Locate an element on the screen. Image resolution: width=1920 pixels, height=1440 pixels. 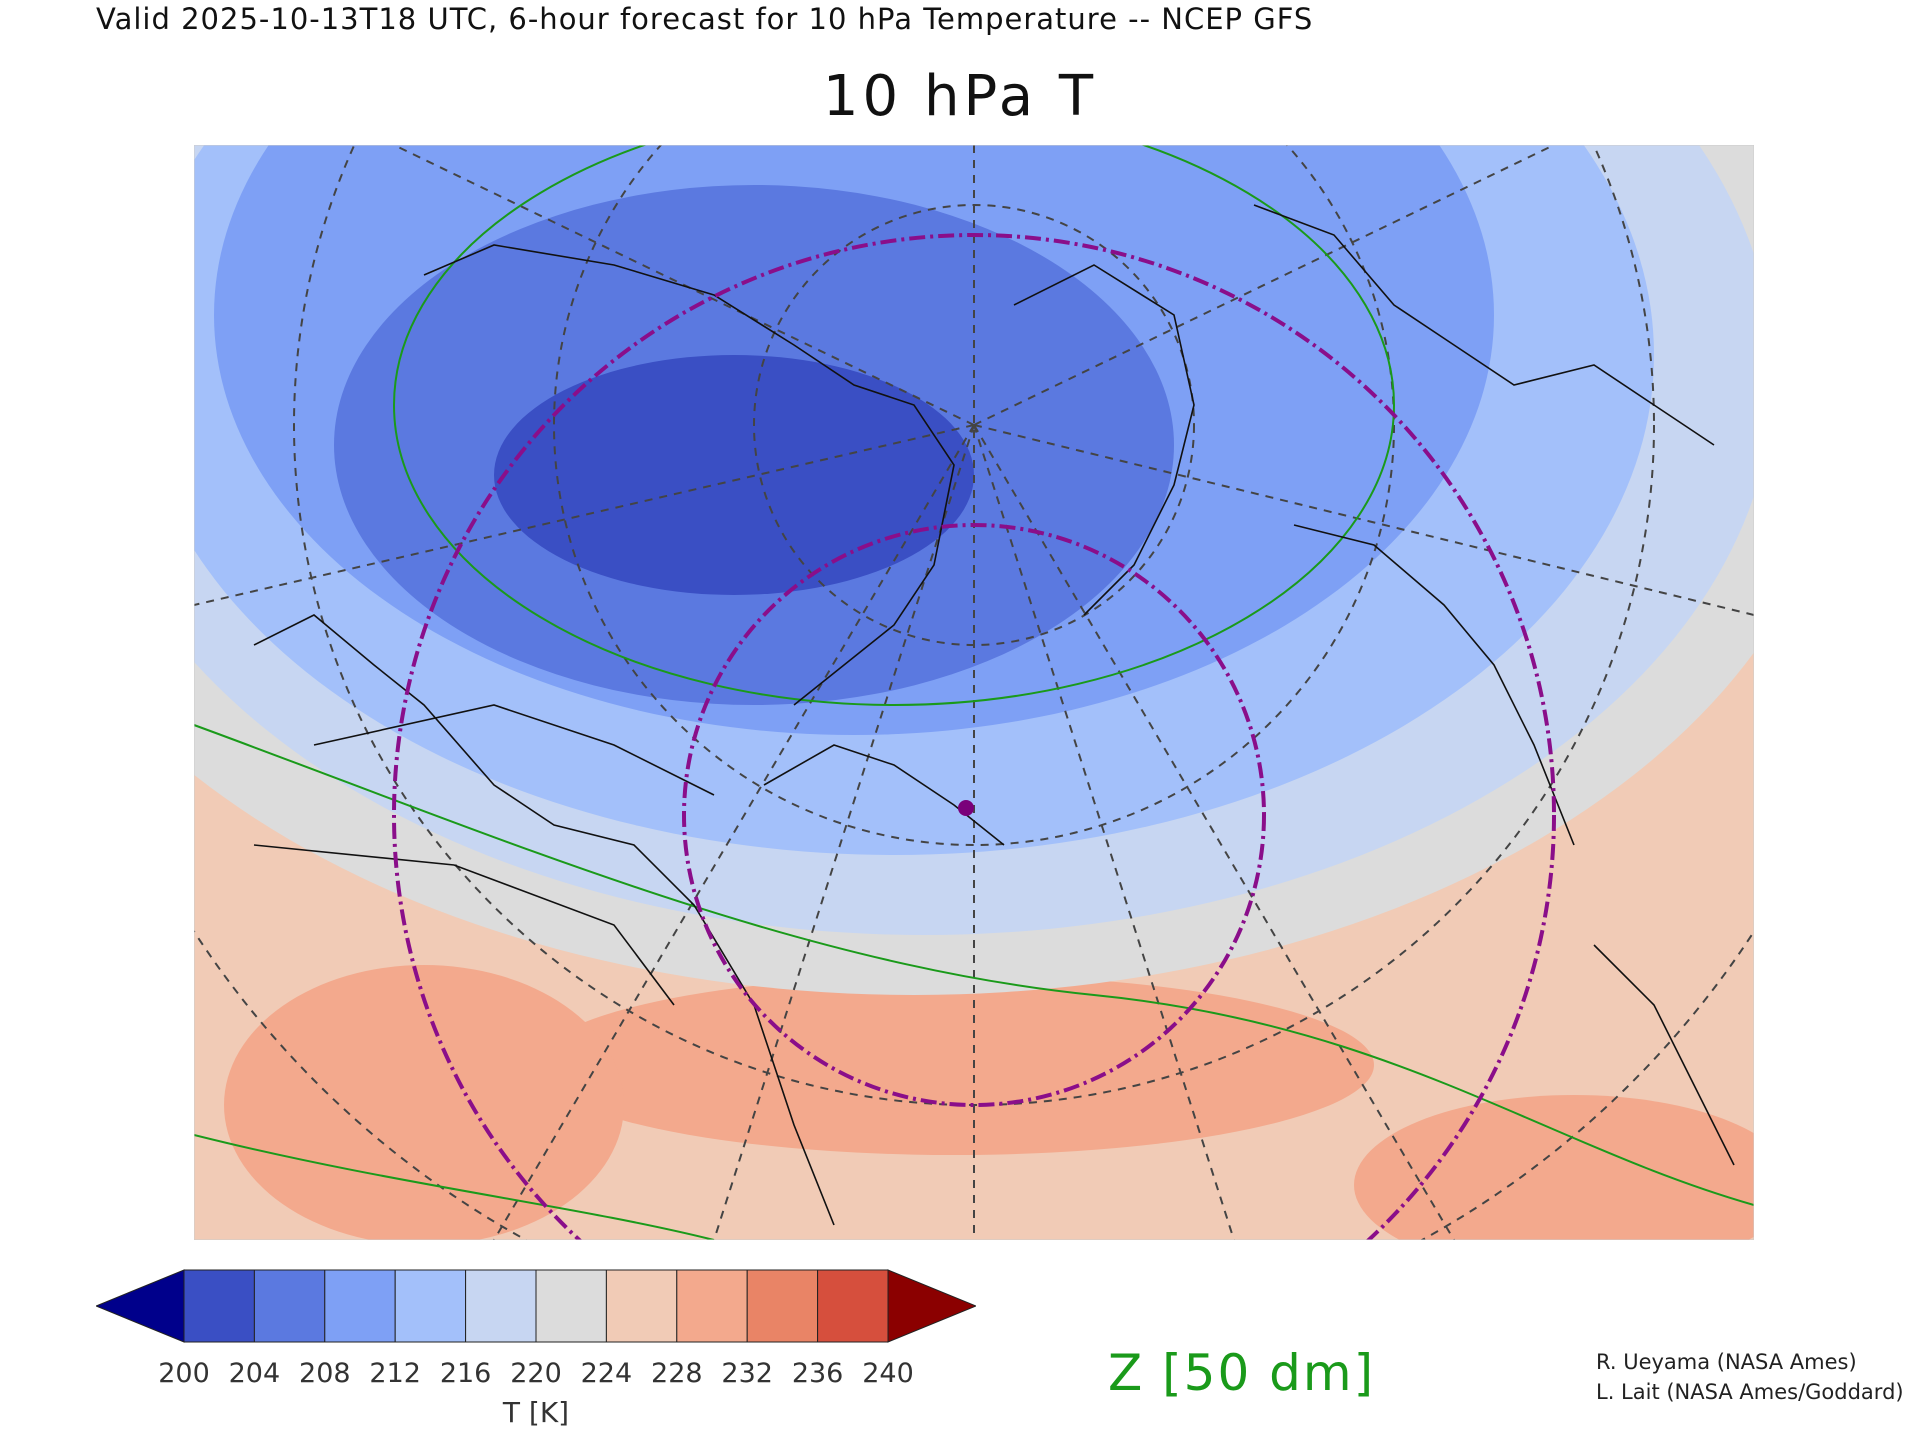
colorbar-tick-label: 232 is located at coordinates (747, 1373).